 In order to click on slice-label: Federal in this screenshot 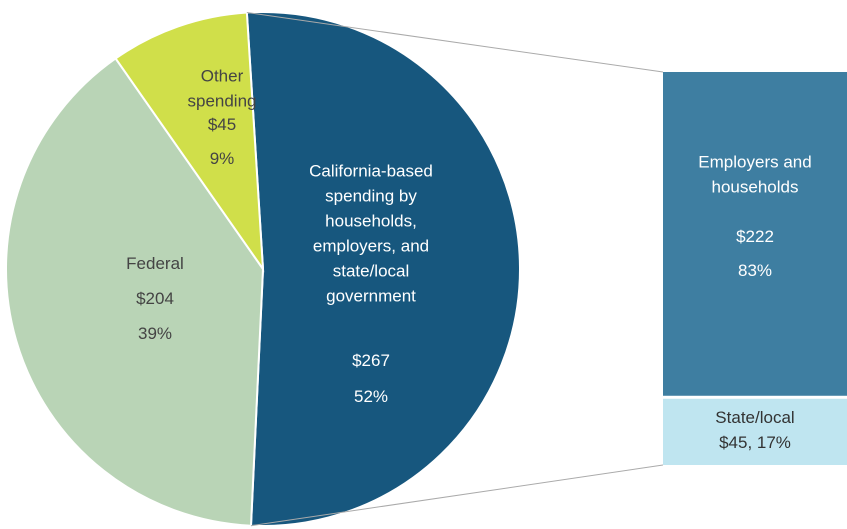, I will do `click(155, 263)`.